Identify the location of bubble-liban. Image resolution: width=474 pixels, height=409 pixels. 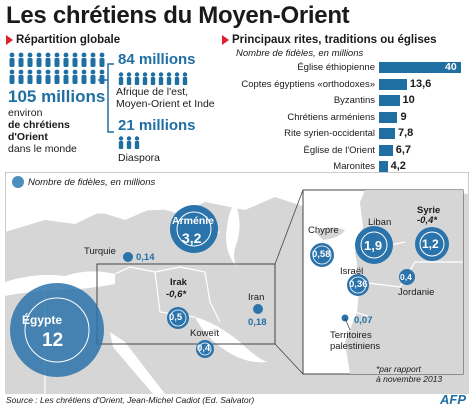
(374, 245).